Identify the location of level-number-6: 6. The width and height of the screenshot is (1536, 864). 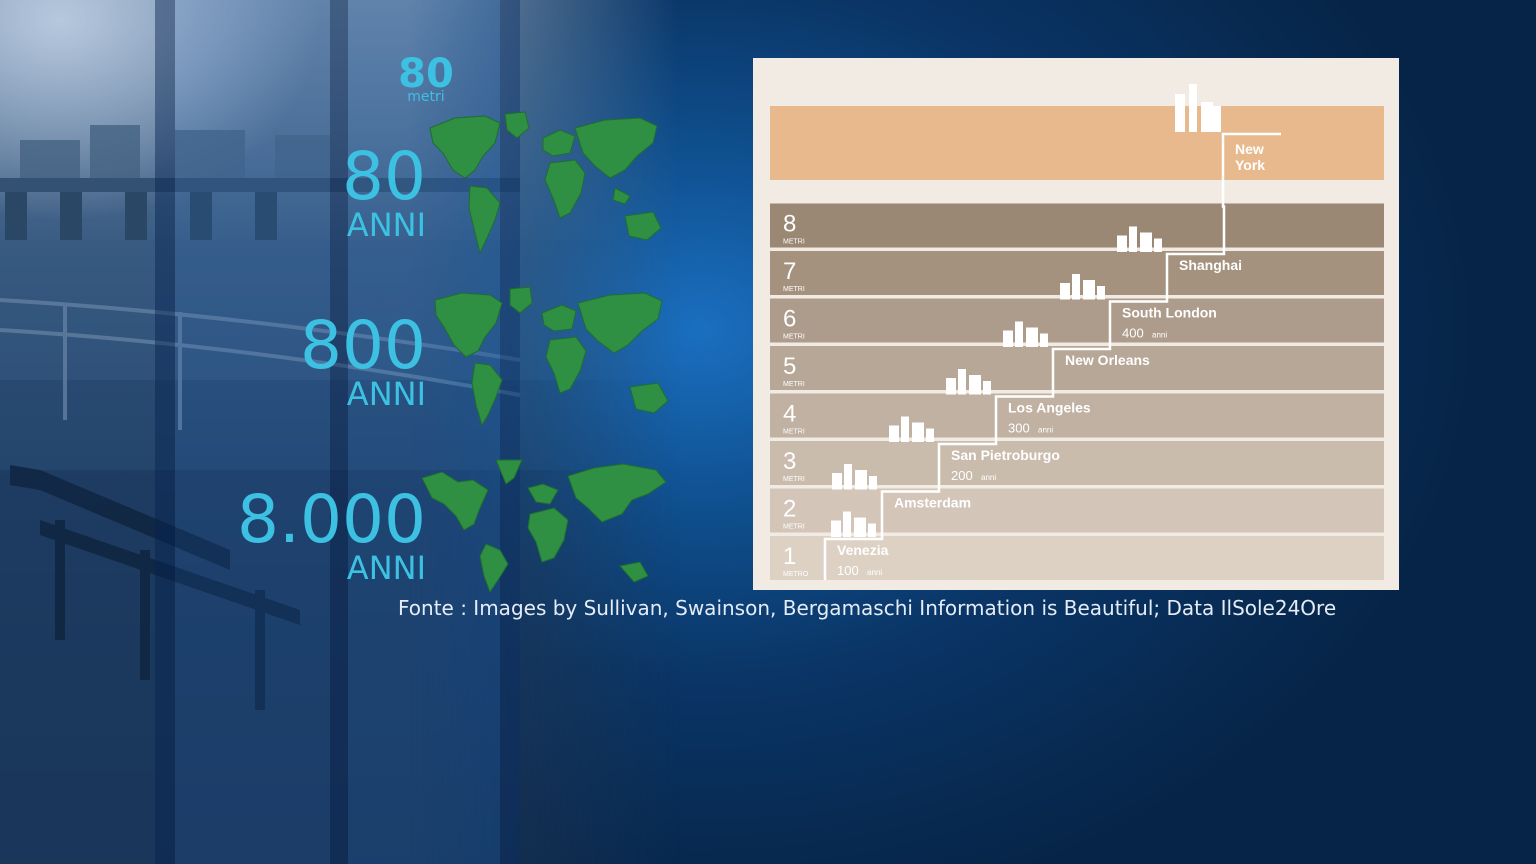
(789, 319).